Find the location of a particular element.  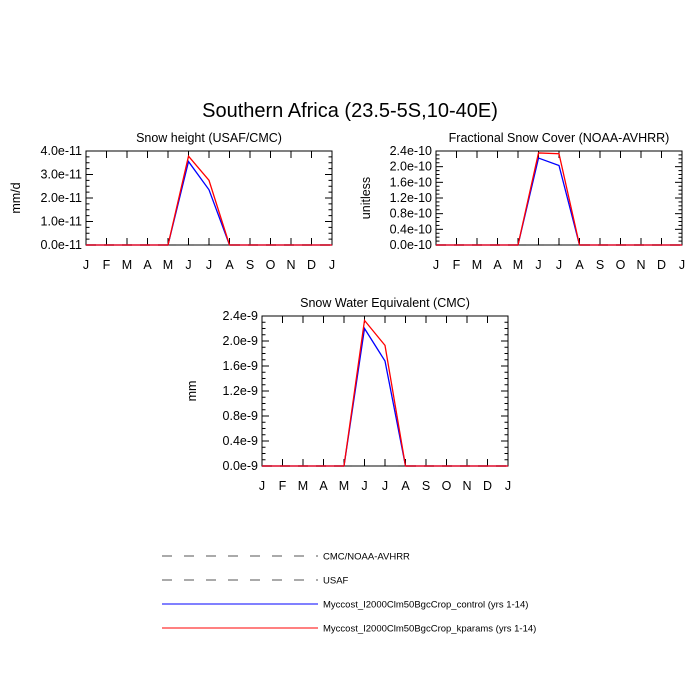

figure-title: Southern Africa (23.5-5S,10-40E) is located at coordinates (350, 111).